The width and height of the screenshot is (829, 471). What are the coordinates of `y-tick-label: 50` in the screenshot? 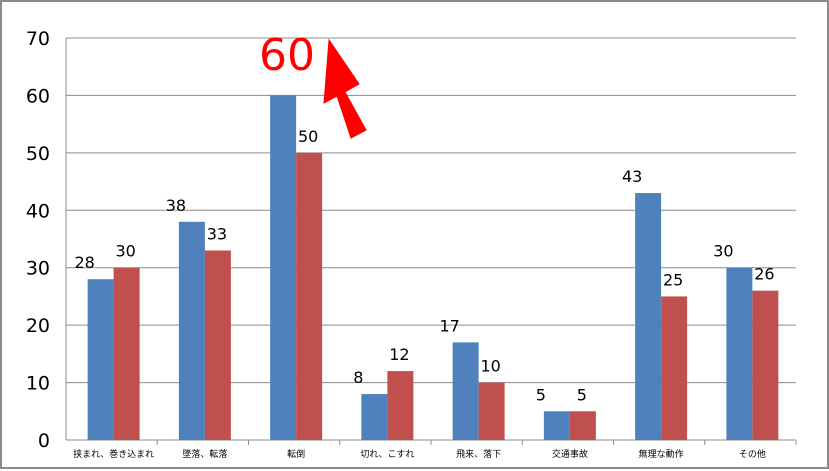 It's located at (38, 154).